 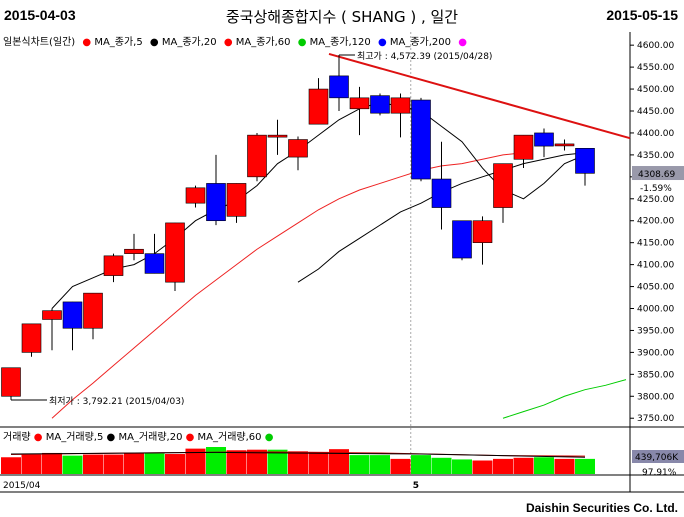 I want to click on current-price-box, so click(x=658, y=173).